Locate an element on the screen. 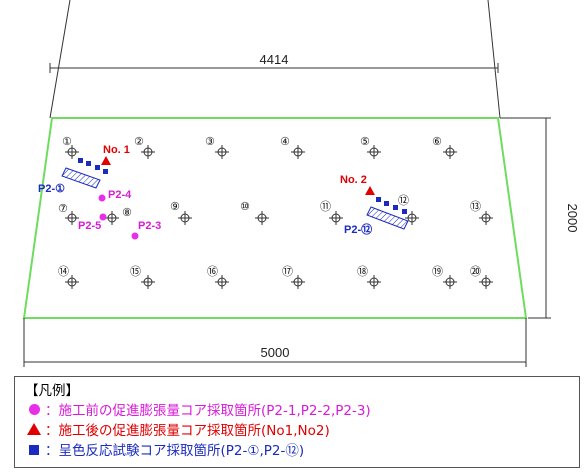 The width and height of the screenshot is (588, 472). grid-label: ⑭ is located at coordinates (63, 271).